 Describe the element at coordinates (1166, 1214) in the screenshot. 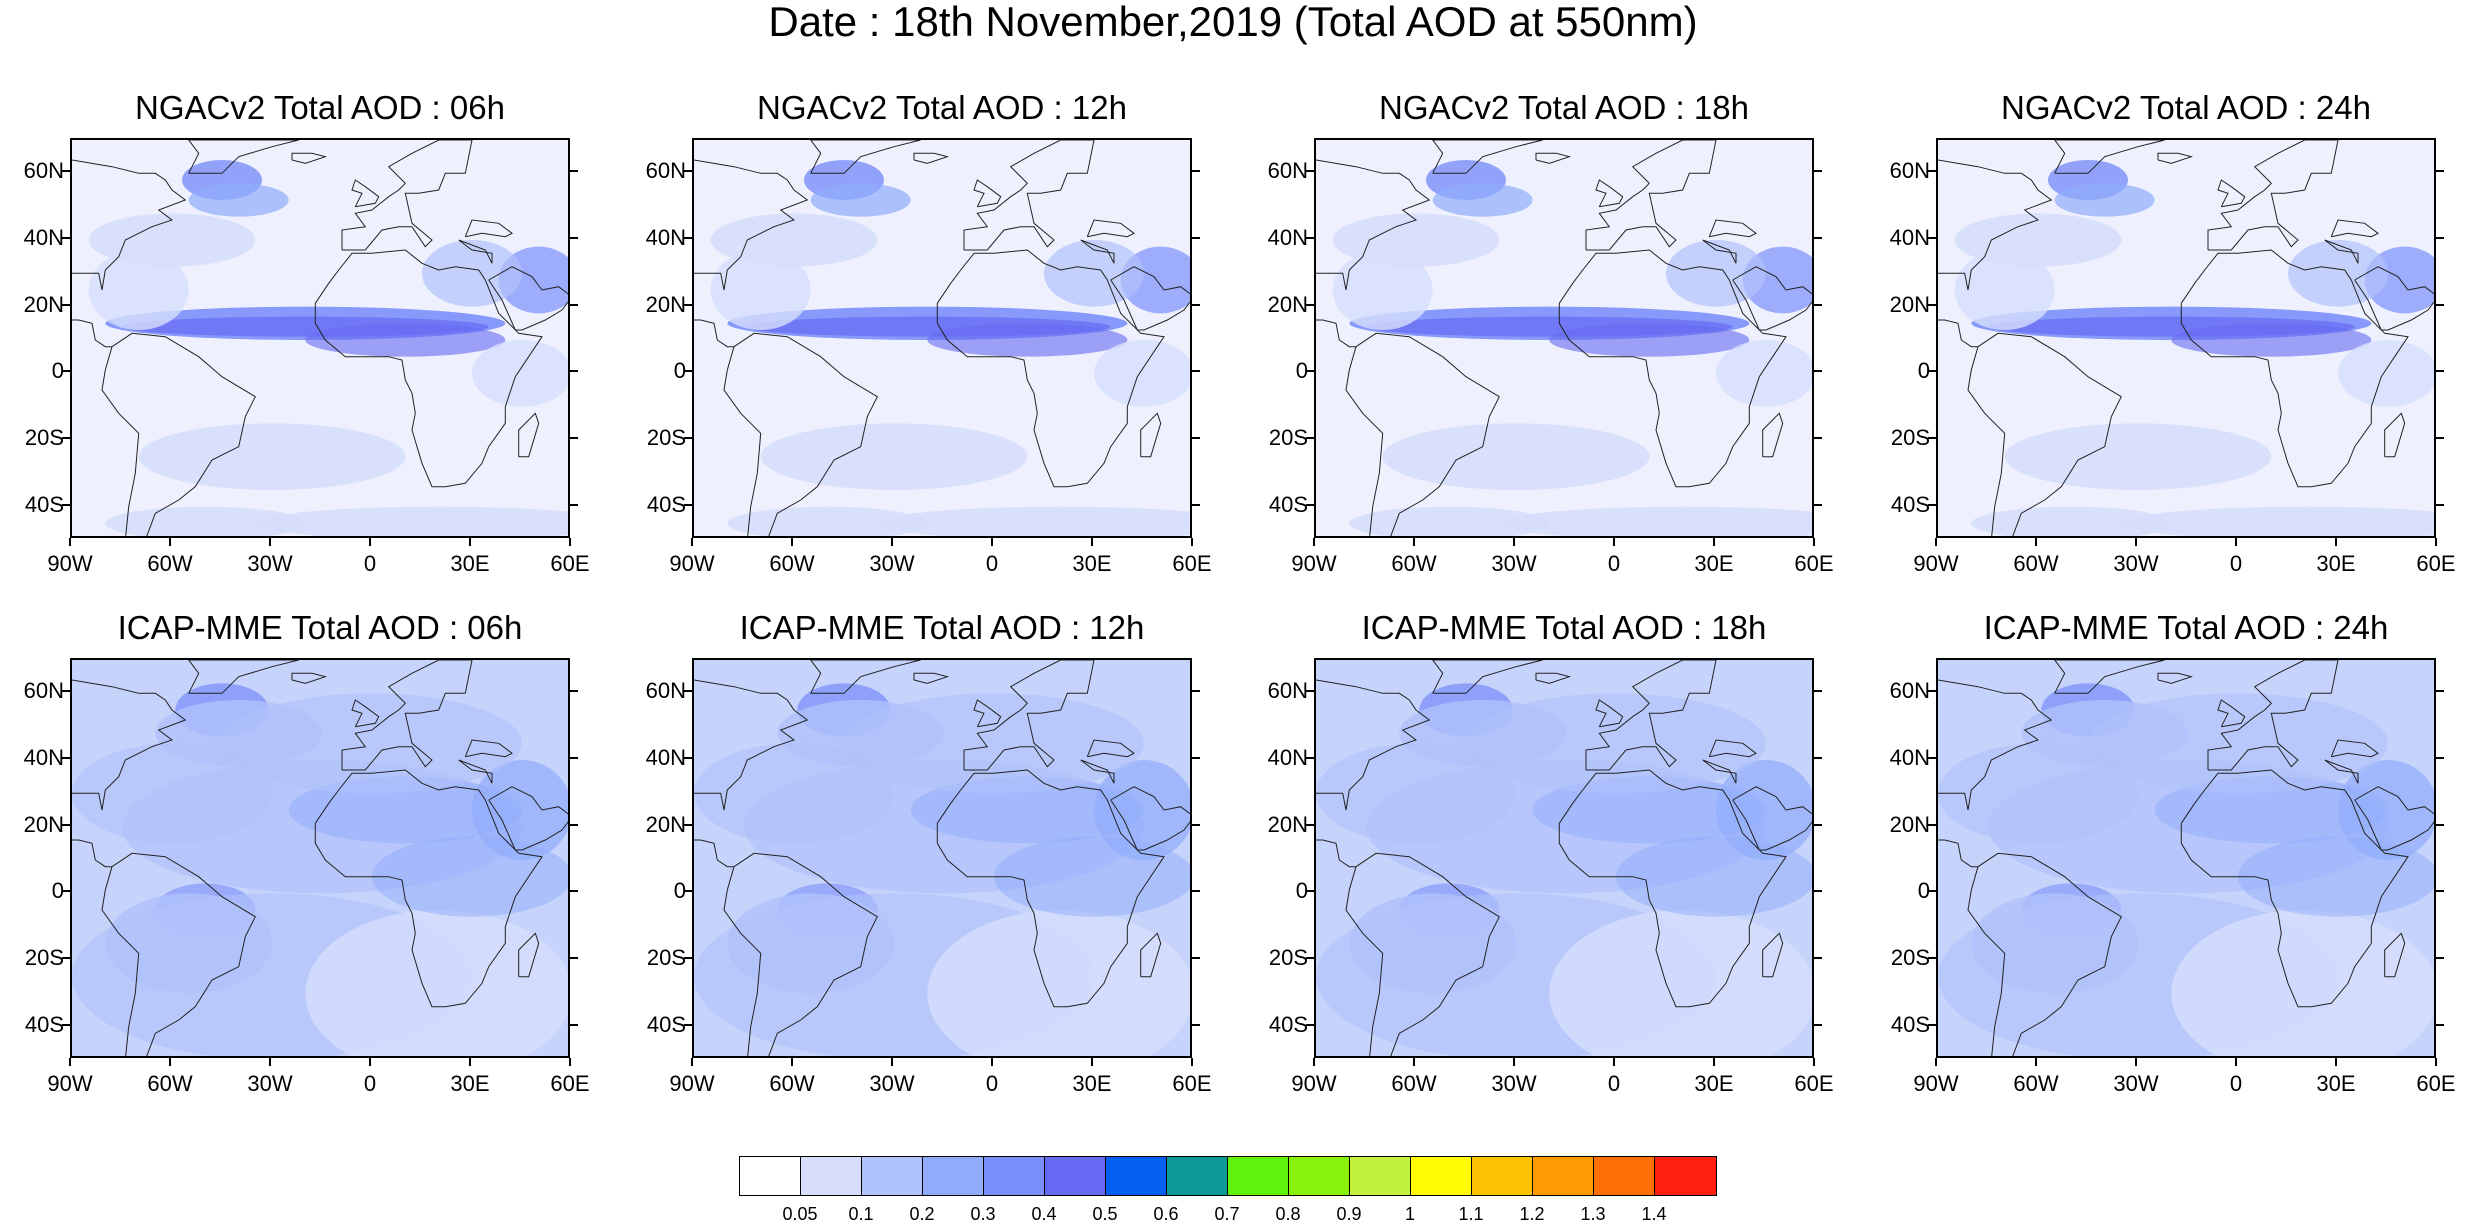

I see `colorbar-label: 0.6` at that location.